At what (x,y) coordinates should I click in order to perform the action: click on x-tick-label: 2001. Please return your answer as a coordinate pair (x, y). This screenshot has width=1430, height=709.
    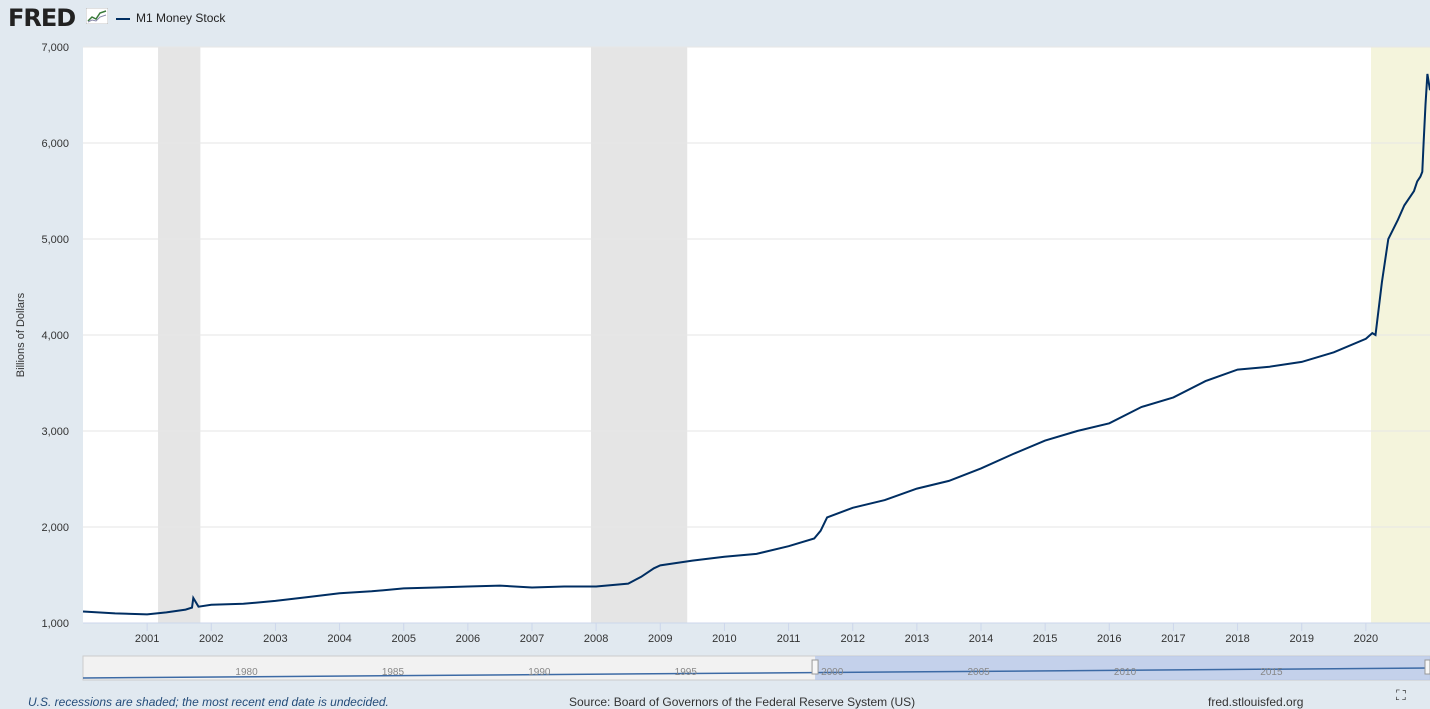
    Looking at the image, I should click on (147, 639).